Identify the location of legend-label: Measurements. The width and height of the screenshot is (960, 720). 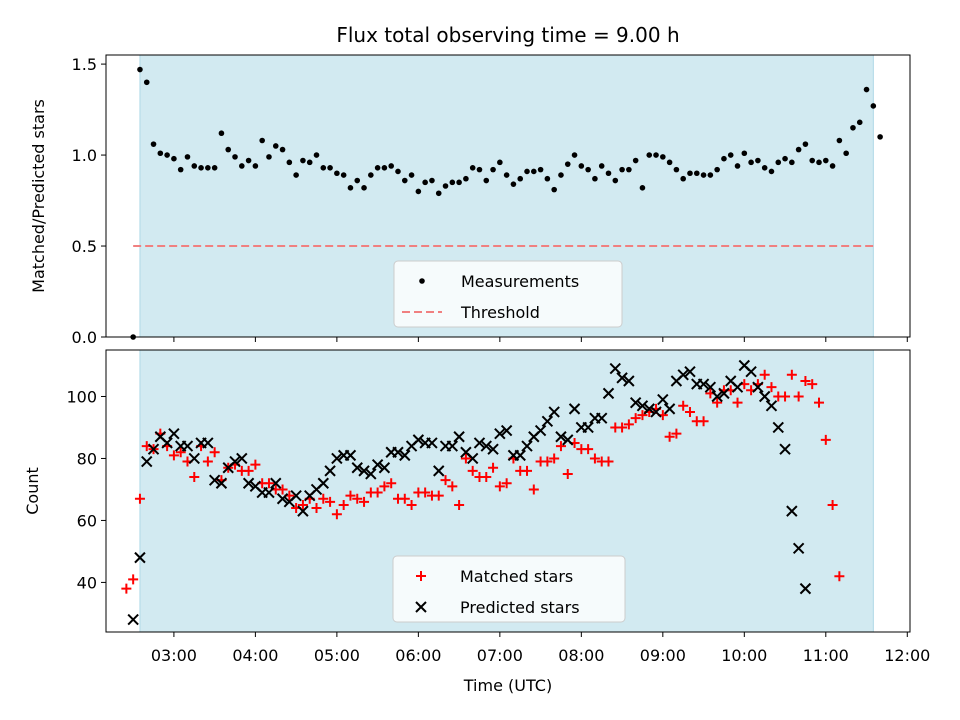
(520, 281).